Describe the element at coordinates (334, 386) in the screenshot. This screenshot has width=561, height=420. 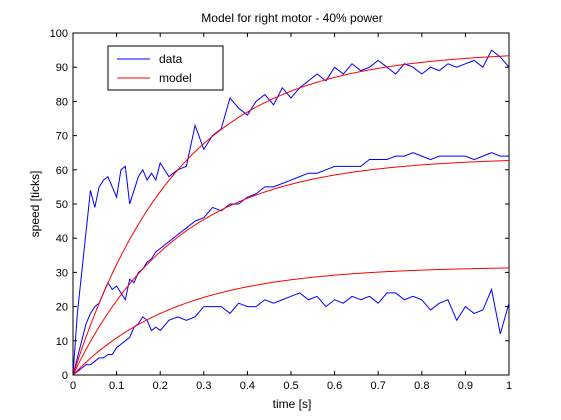
I see `x-tick-label: 0.6` at that location.